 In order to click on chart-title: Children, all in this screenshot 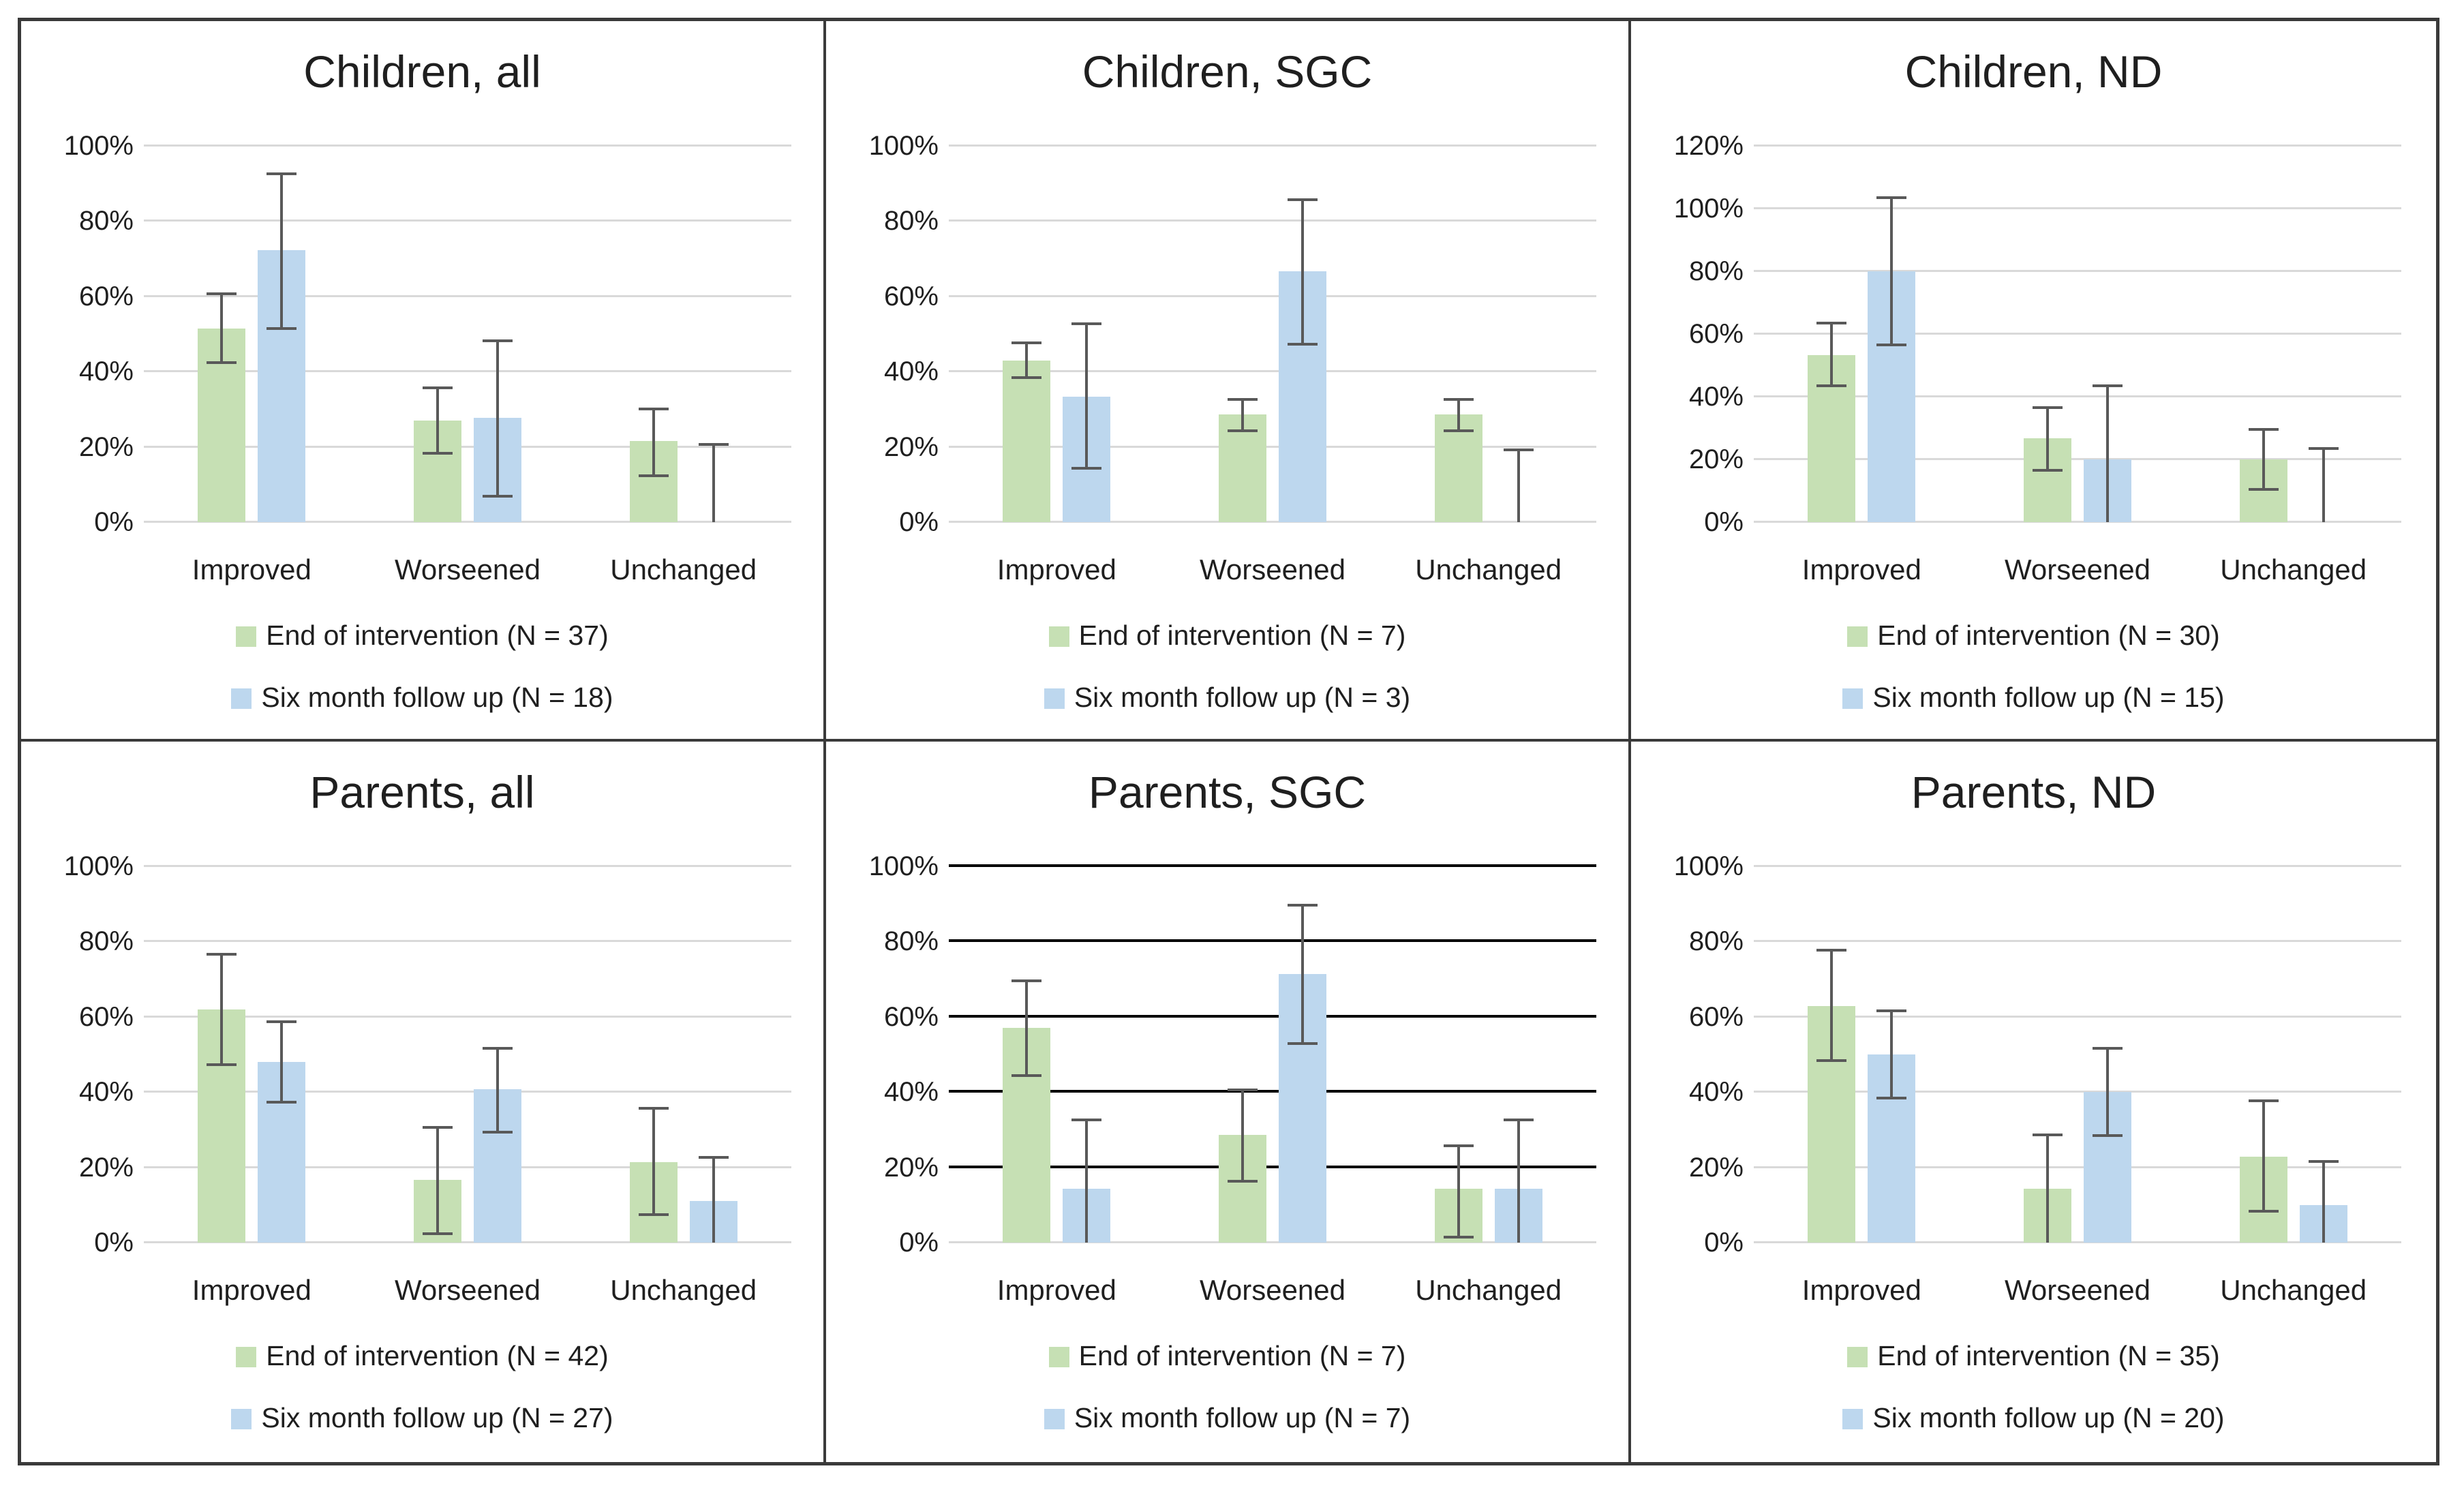, I will do `click(422, 71)`.